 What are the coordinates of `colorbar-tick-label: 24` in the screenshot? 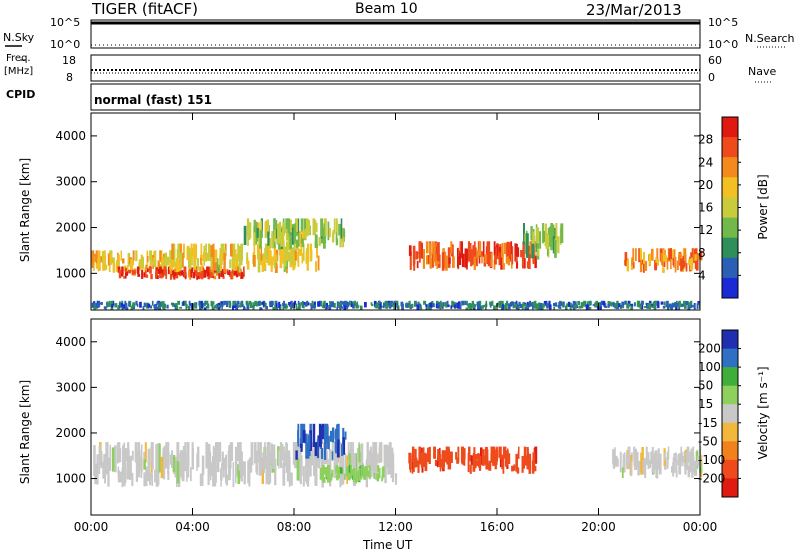 It's located at (705, 162).